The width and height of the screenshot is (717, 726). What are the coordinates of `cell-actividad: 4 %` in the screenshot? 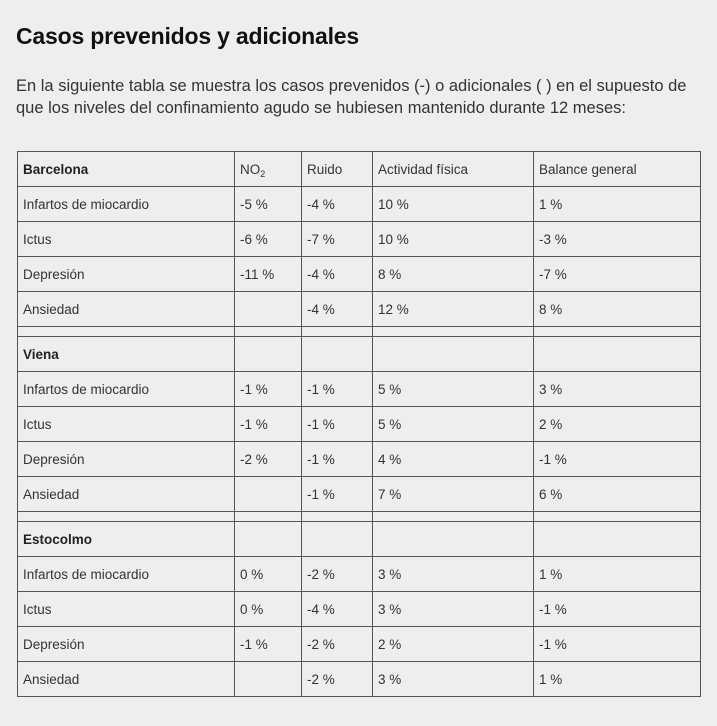 It's located at (453, 459).